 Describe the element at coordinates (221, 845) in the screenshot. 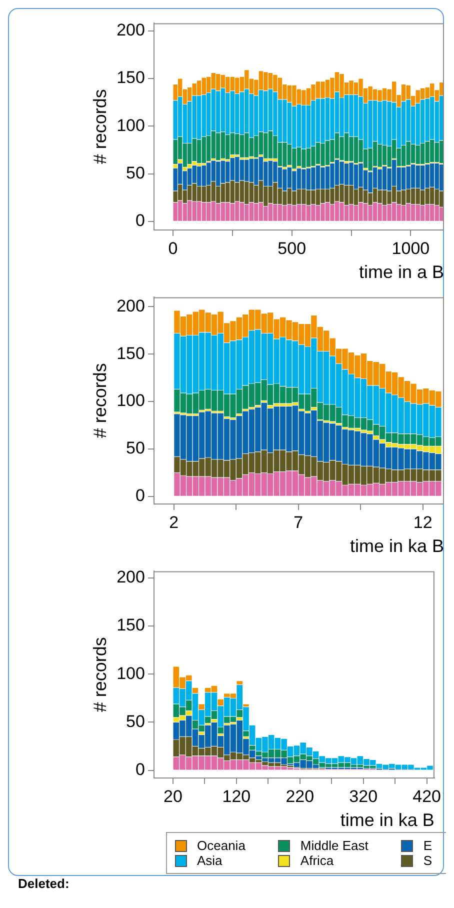

I see `legend-label: Oceania` at that location.